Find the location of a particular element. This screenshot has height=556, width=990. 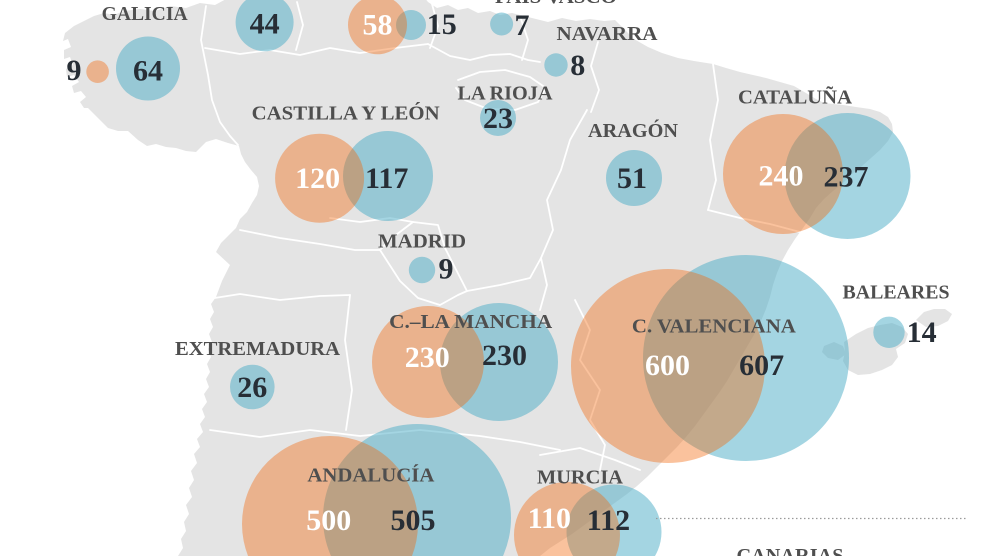

svg-text: 500 is located at coordinates (328, 520).